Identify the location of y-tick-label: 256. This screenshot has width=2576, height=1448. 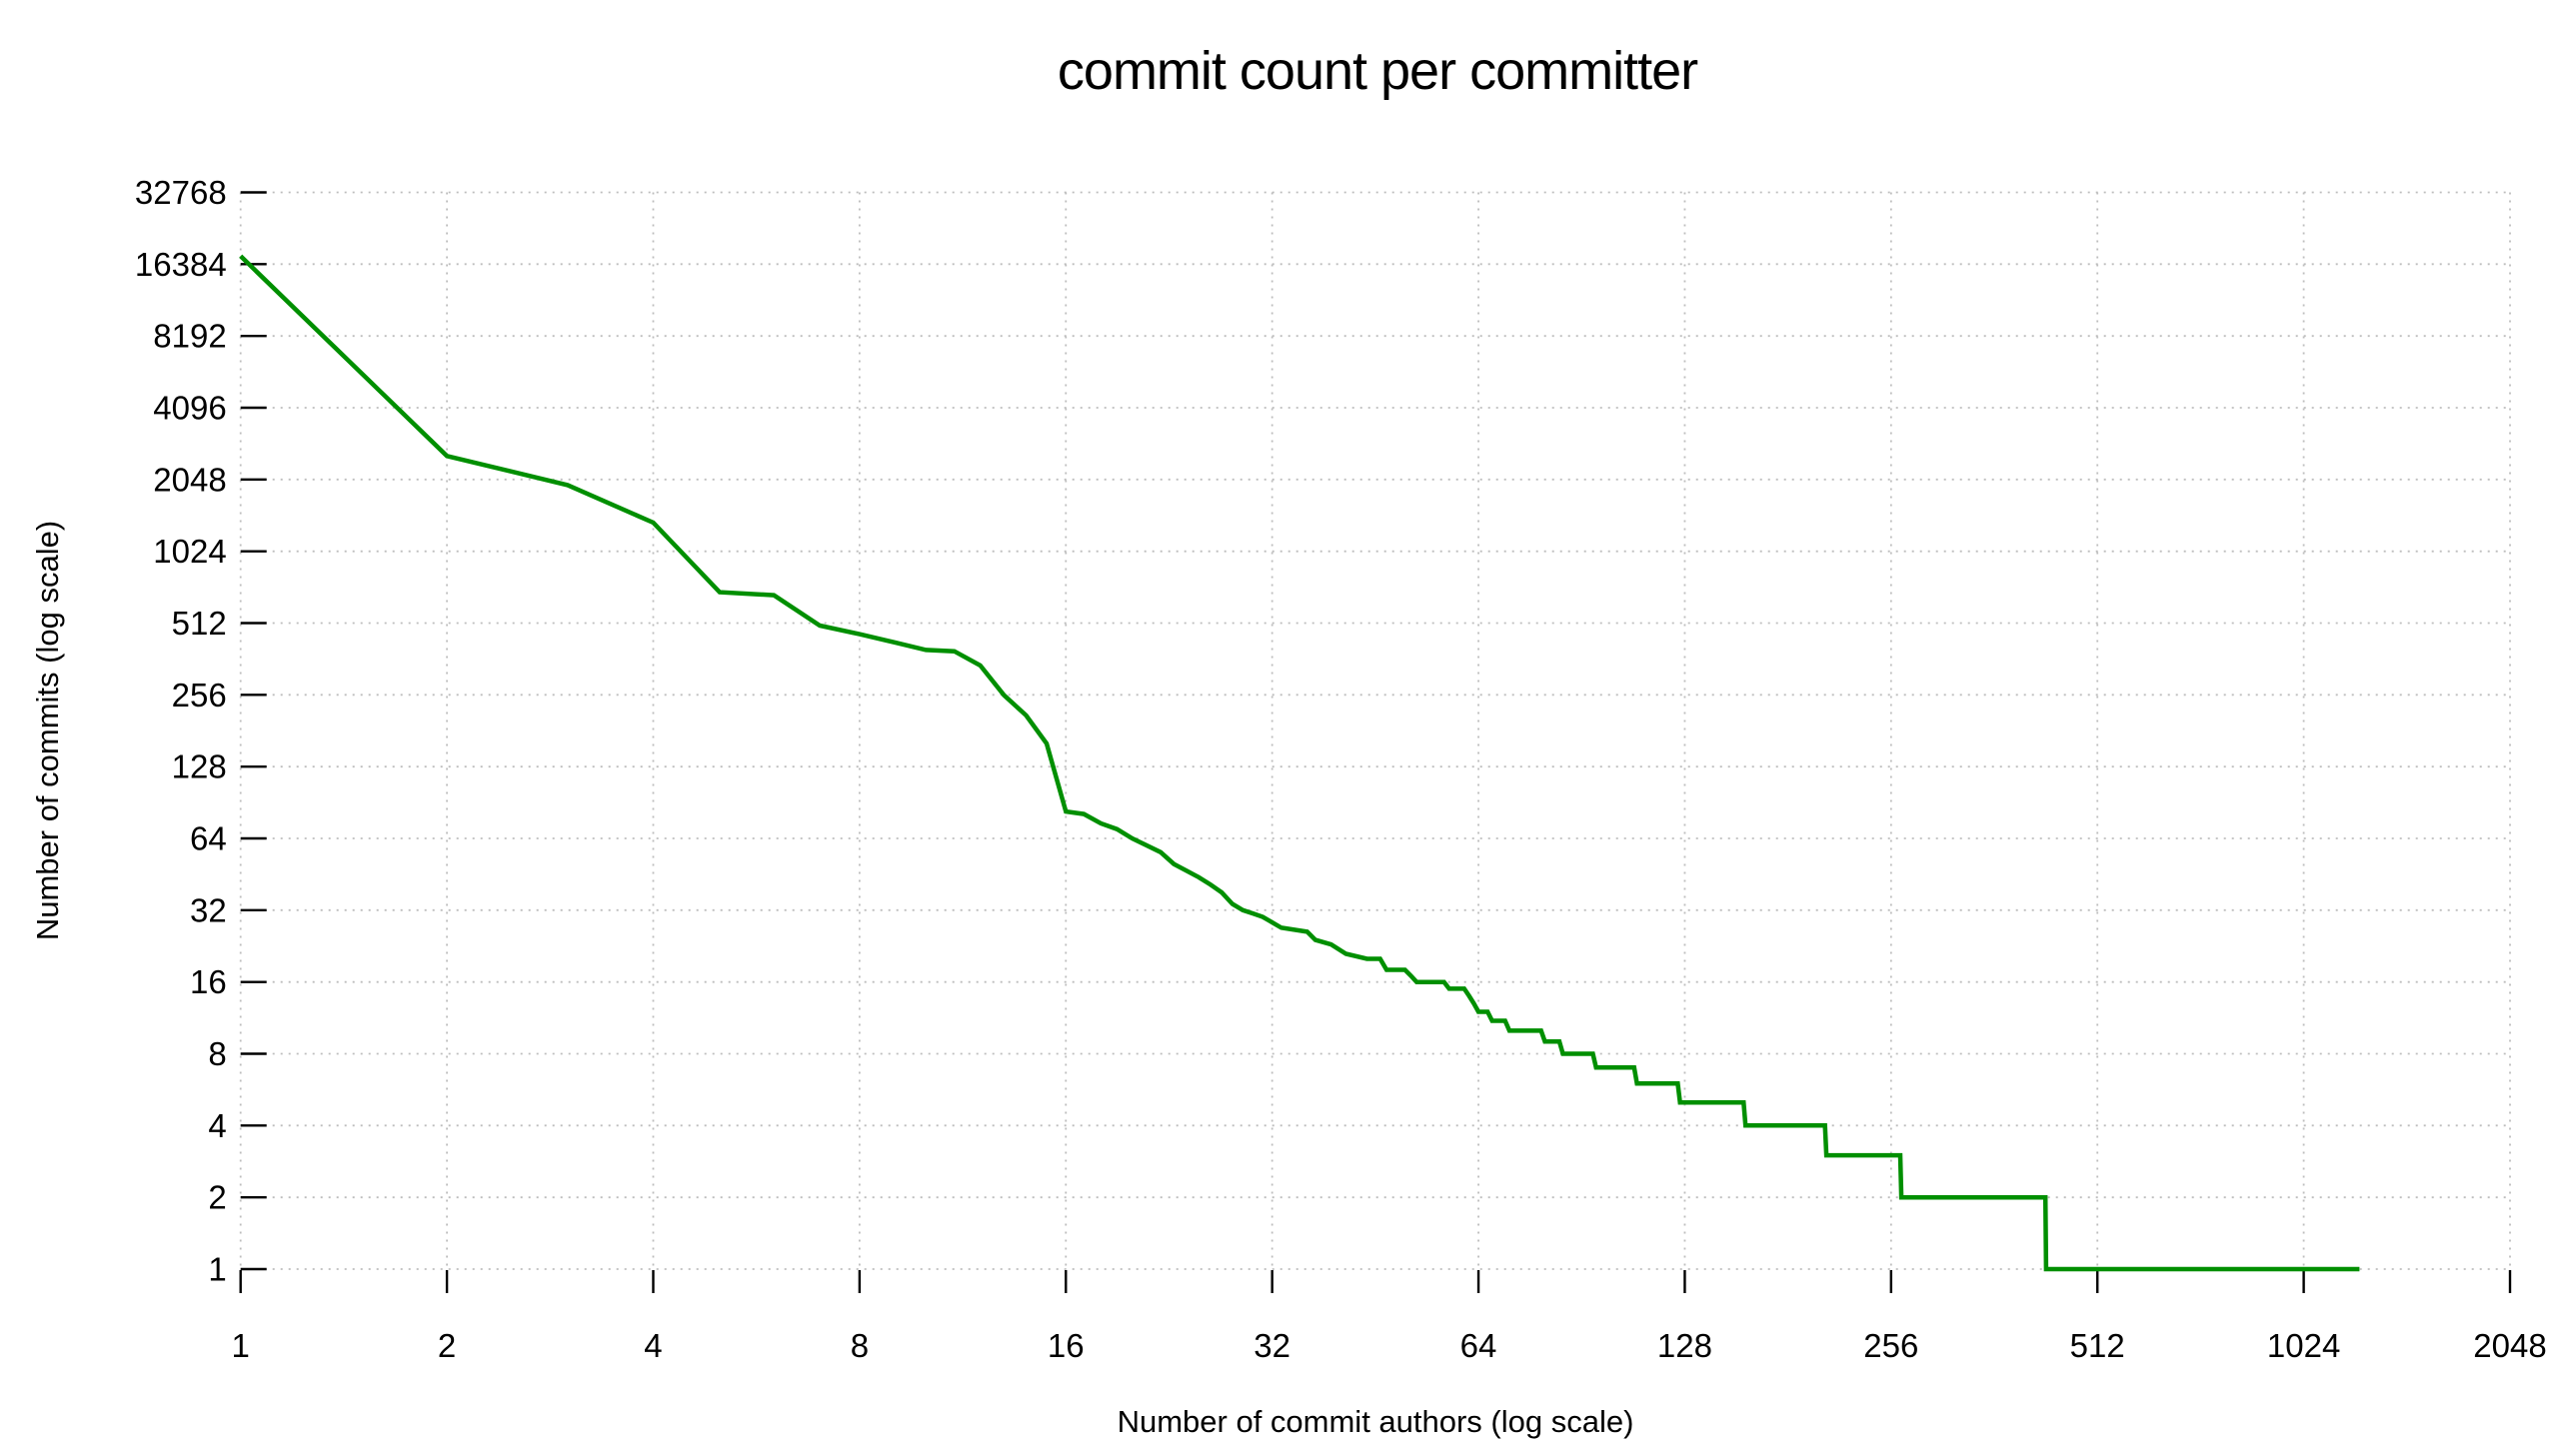
(200, 695).